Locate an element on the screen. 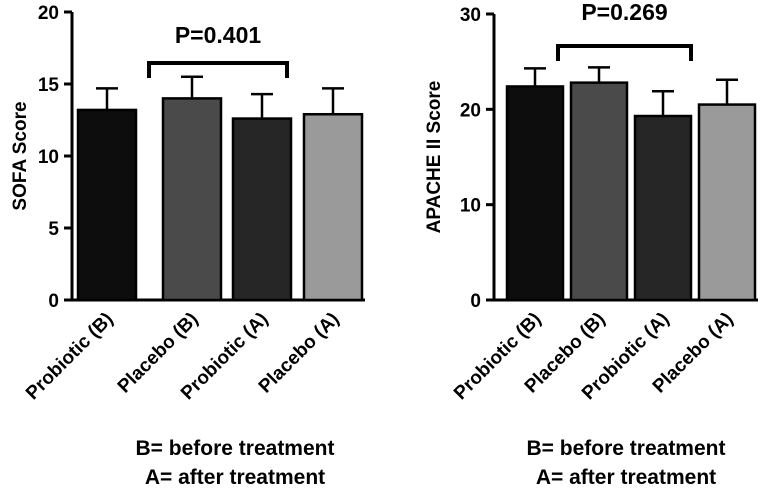 This screenshot has width=774, height=490. p-value-label-1: P=0.401 is located at coordinates (218, 35).